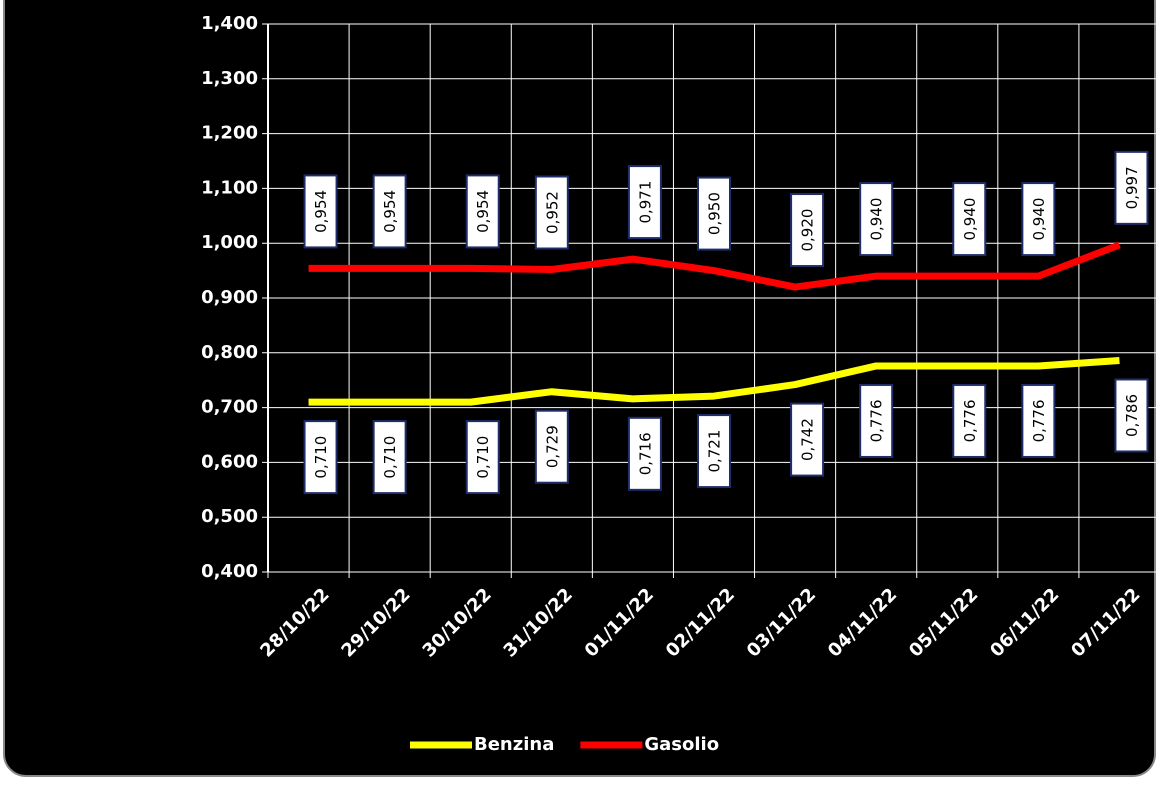 This screenshot has width=1159, height=785. Describe the element at coordinates (229, 23) in the screenshot. I see `y-tick-label: 1,400` at that location.